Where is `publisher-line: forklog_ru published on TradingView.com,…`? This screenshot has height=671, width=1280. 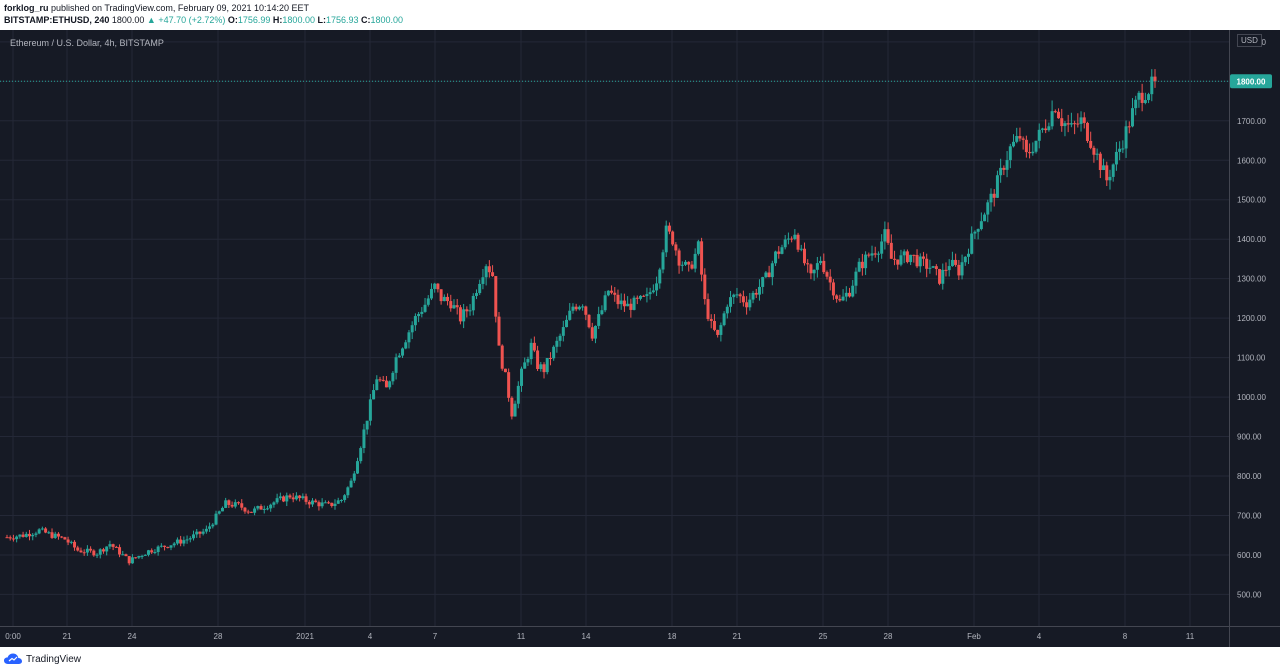
publisher-line: forklog_ru published on TradingView.com,… is located at coordinates (156, 8).